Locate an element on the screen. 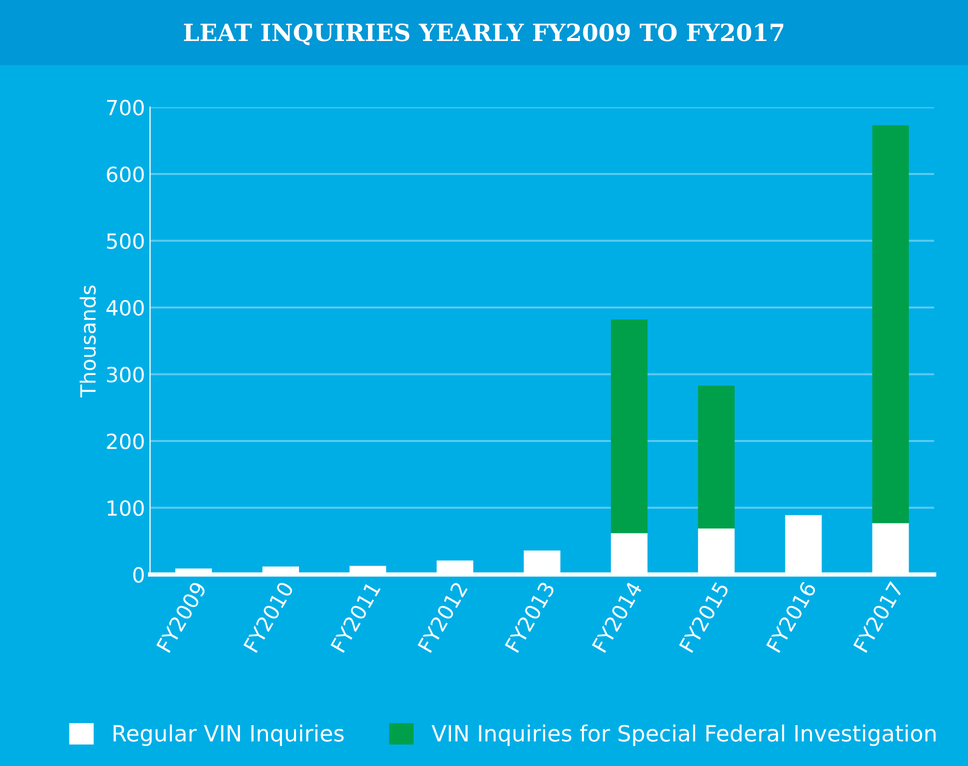 This screenshot has height=766, width=968. legend-label: Regular VIN Inquiries is located at coordinates (229, 735).